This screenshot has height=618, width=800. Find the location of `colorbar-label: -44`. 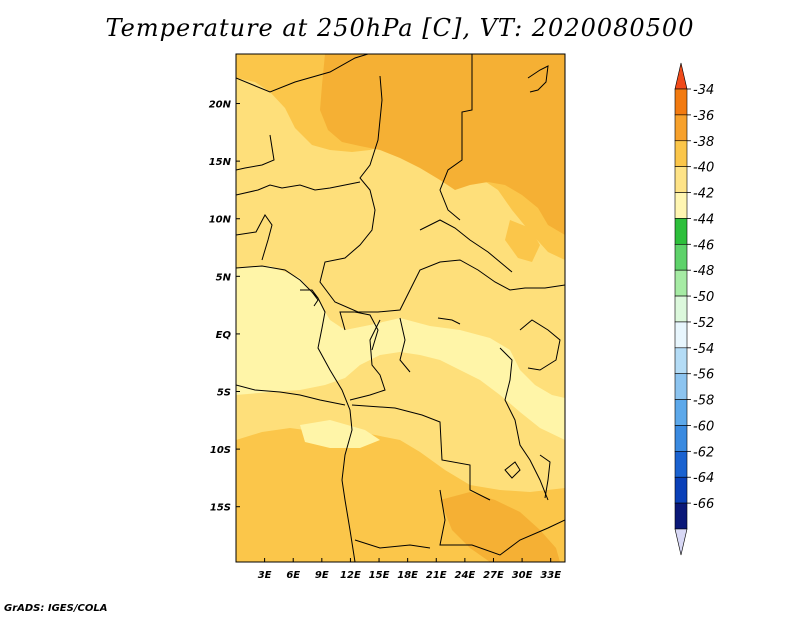

colorbar-label: -44 is located at coordinates (703, 219).